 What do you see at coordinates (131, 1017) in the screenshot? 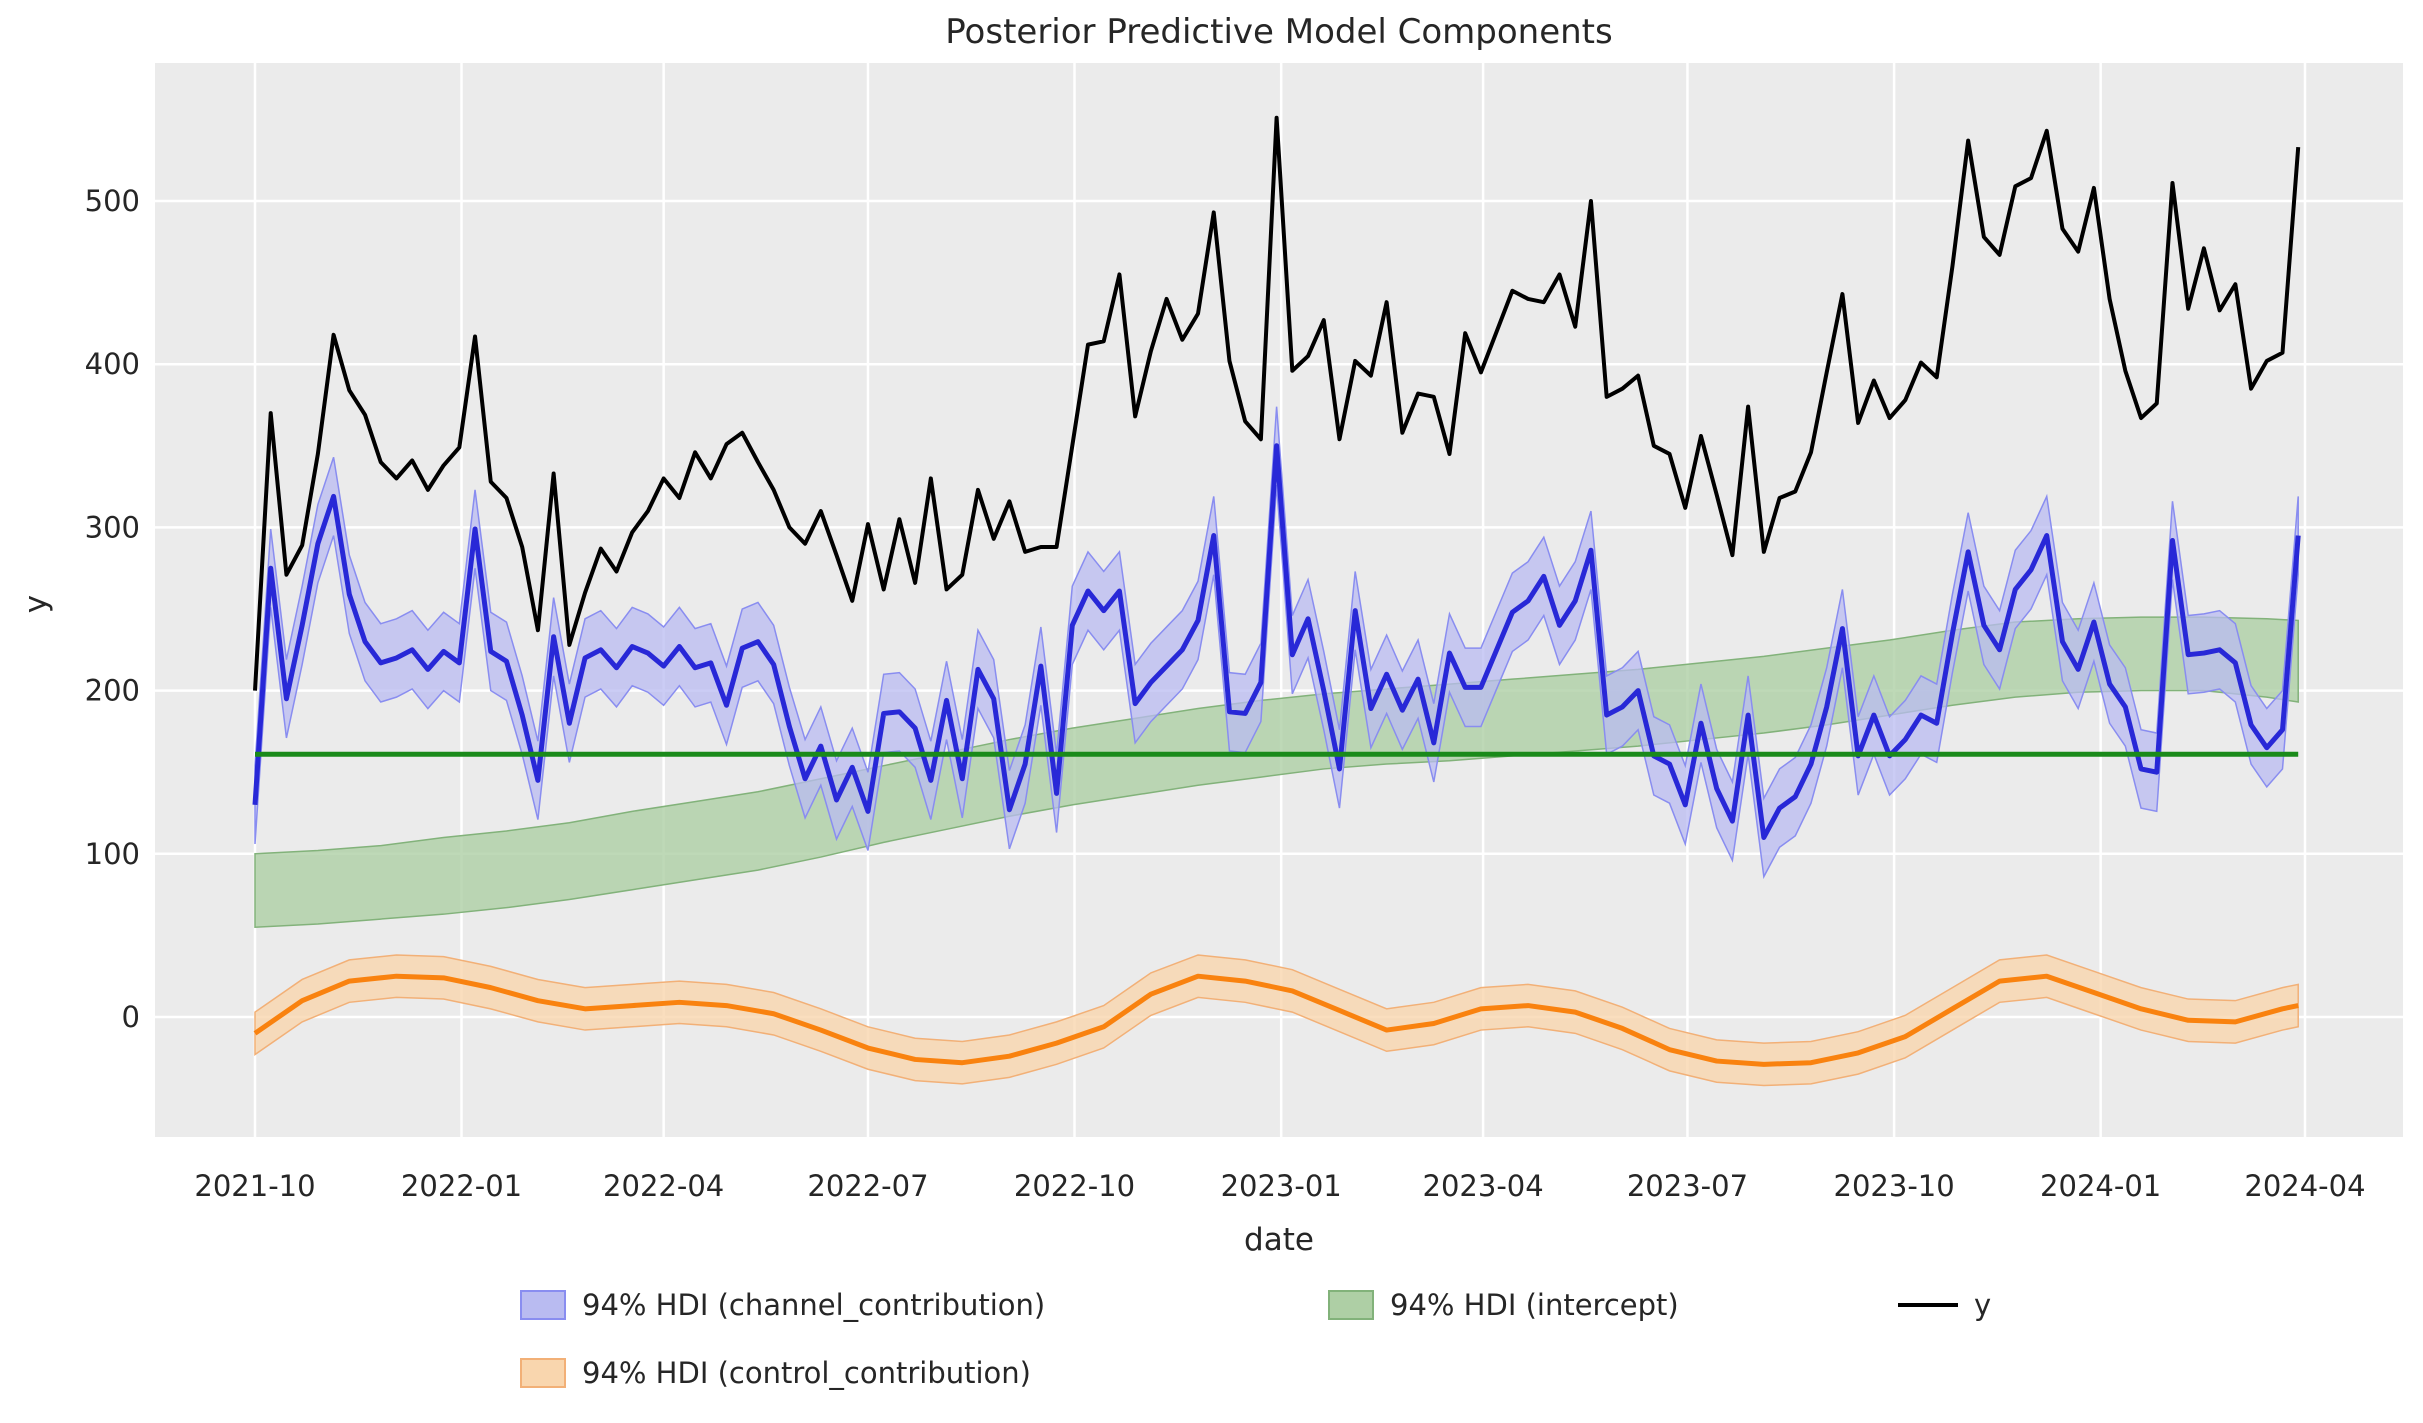
I see `svg-text: 0` at bounding box center [131, 1017].